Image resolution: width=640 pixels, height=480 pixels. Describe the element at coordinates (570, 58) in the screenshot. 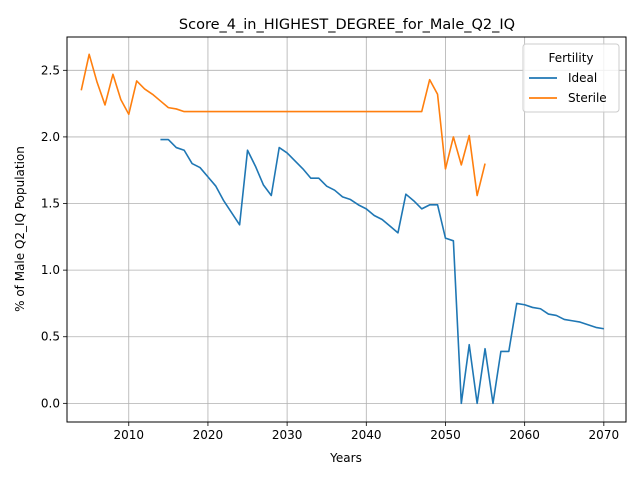

I see `legend-title: Fertility` at that location.